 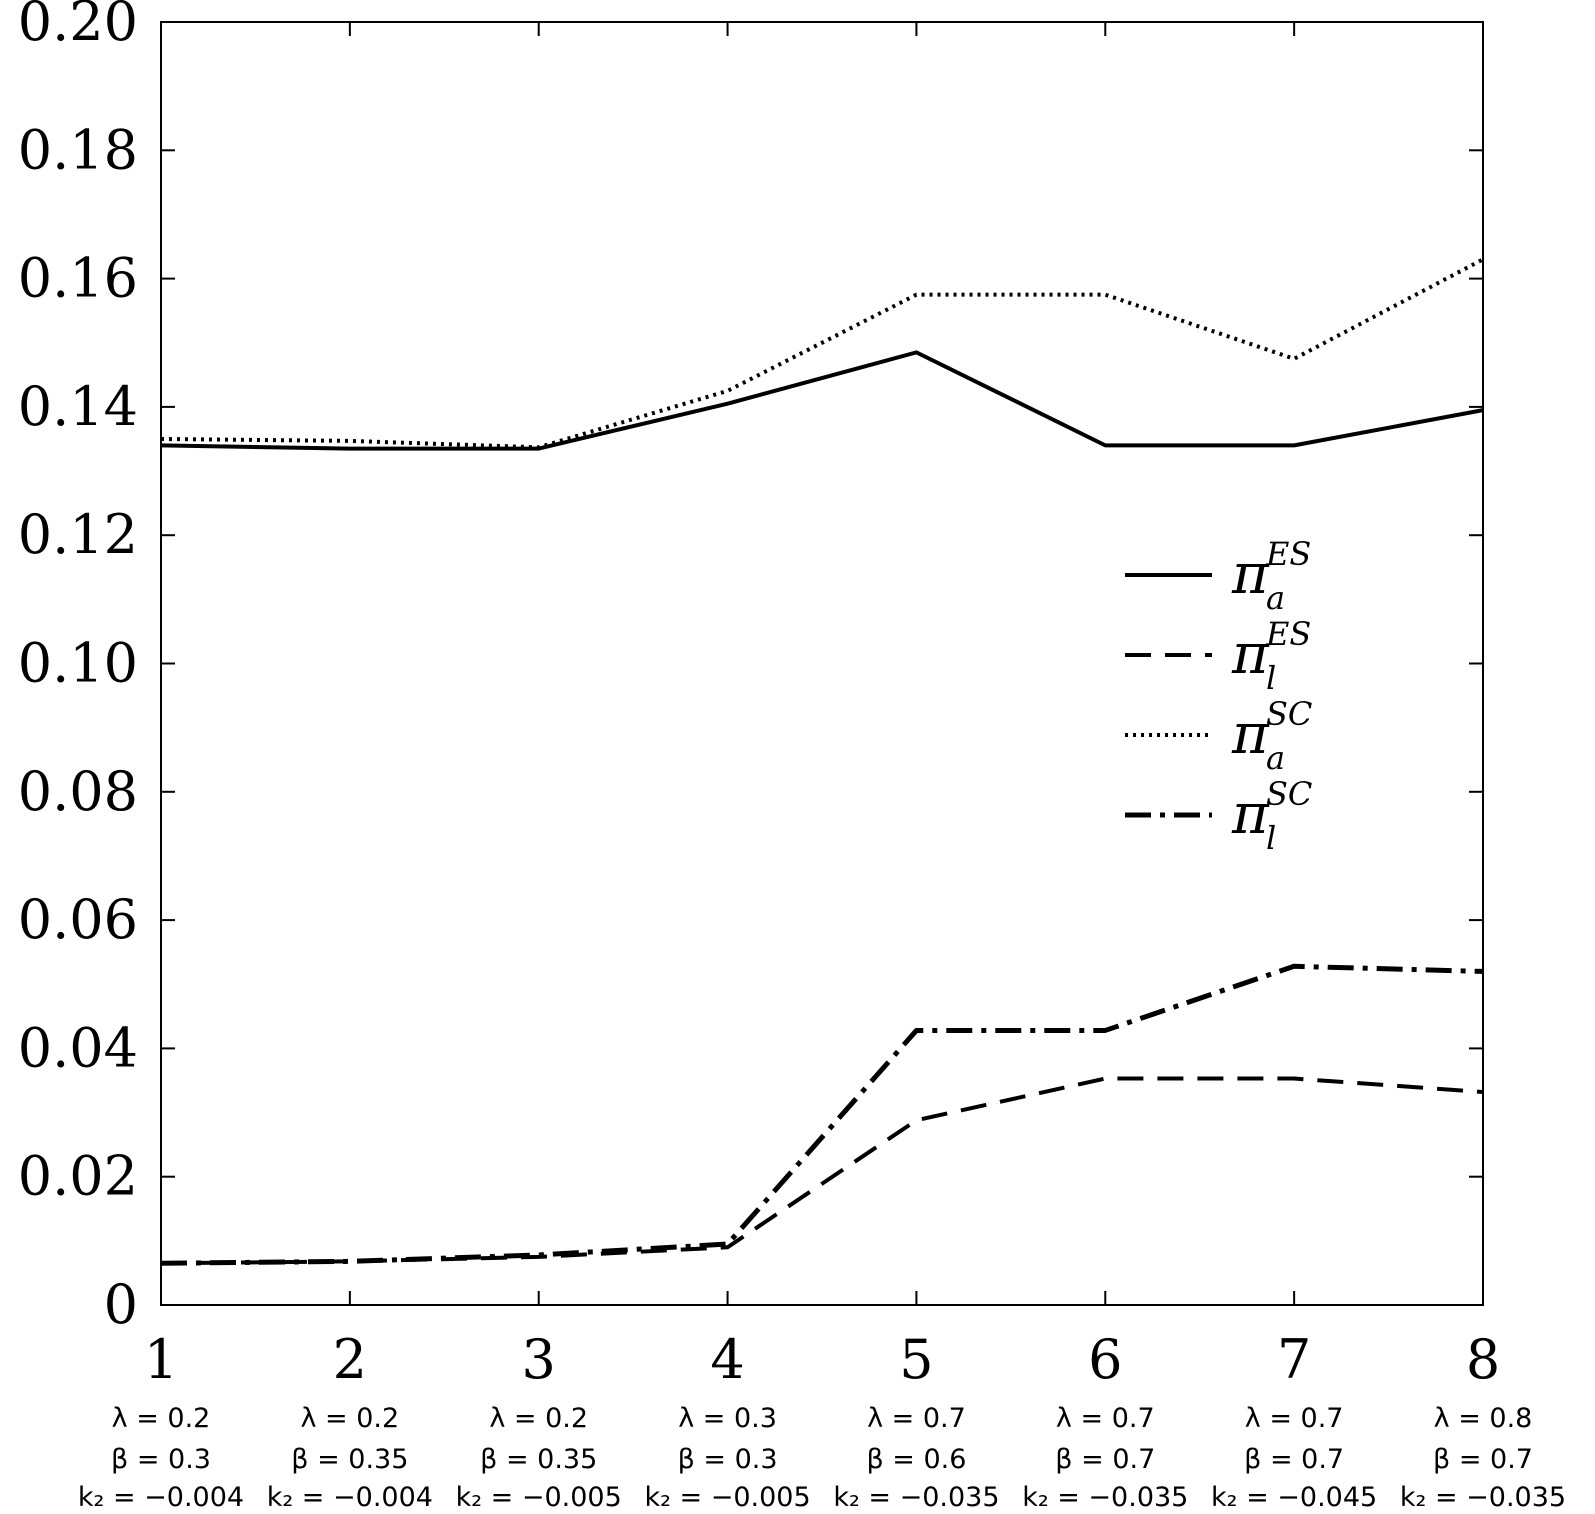 I want to click on x-tick-label: 5, so click(x=916, y=1359).